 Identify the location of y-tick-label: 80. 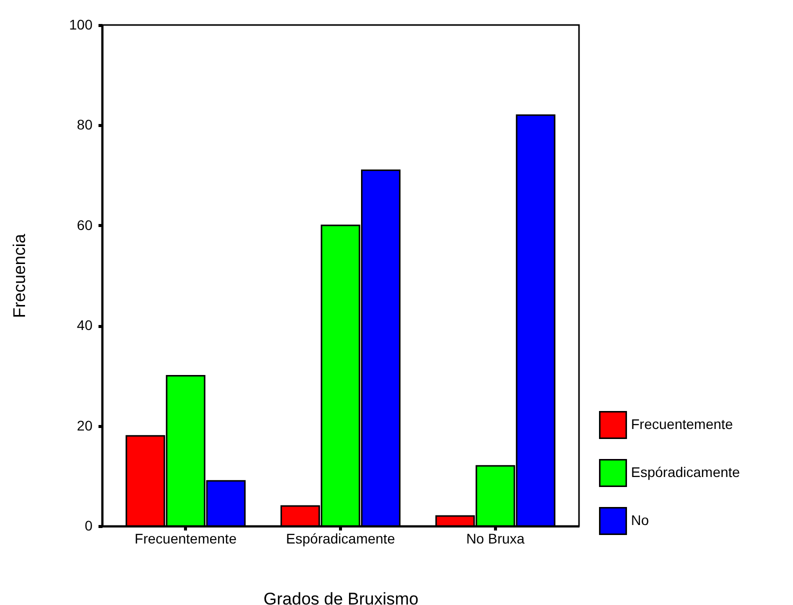
(84, 124).